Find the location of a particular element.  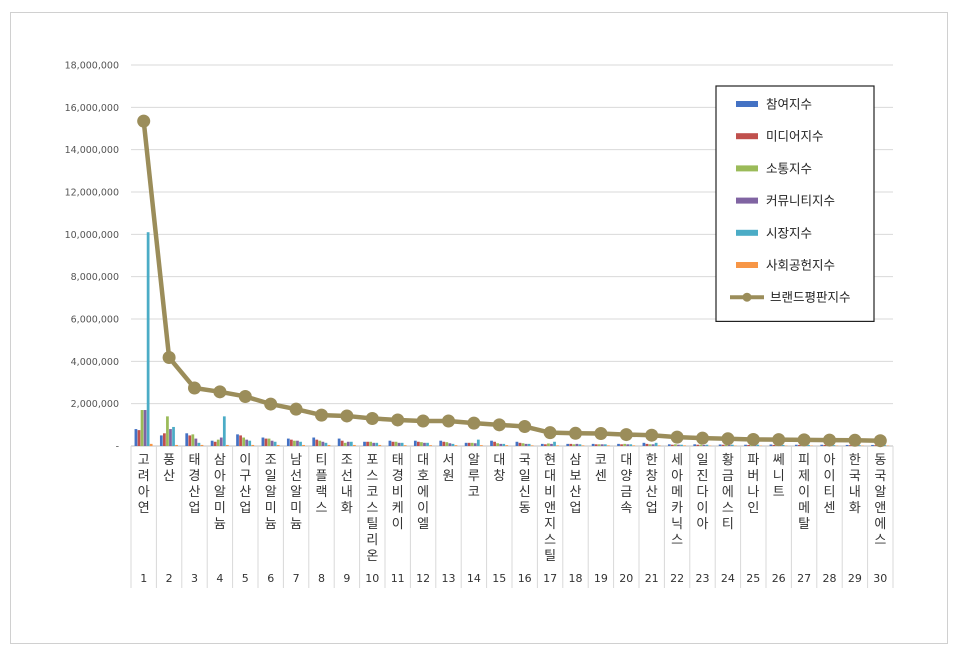

rank-label: 20 is located at coordinates (626, 578).